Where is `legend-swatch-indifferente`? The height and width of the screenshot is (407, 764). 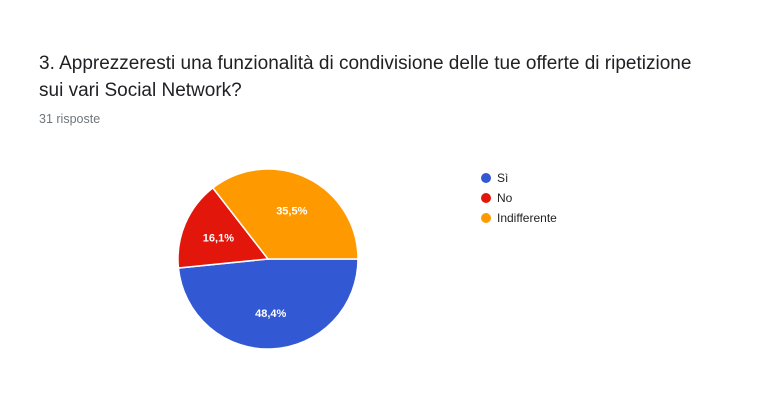
legend-swatch-indifferente is located at coordinates (486, 218).